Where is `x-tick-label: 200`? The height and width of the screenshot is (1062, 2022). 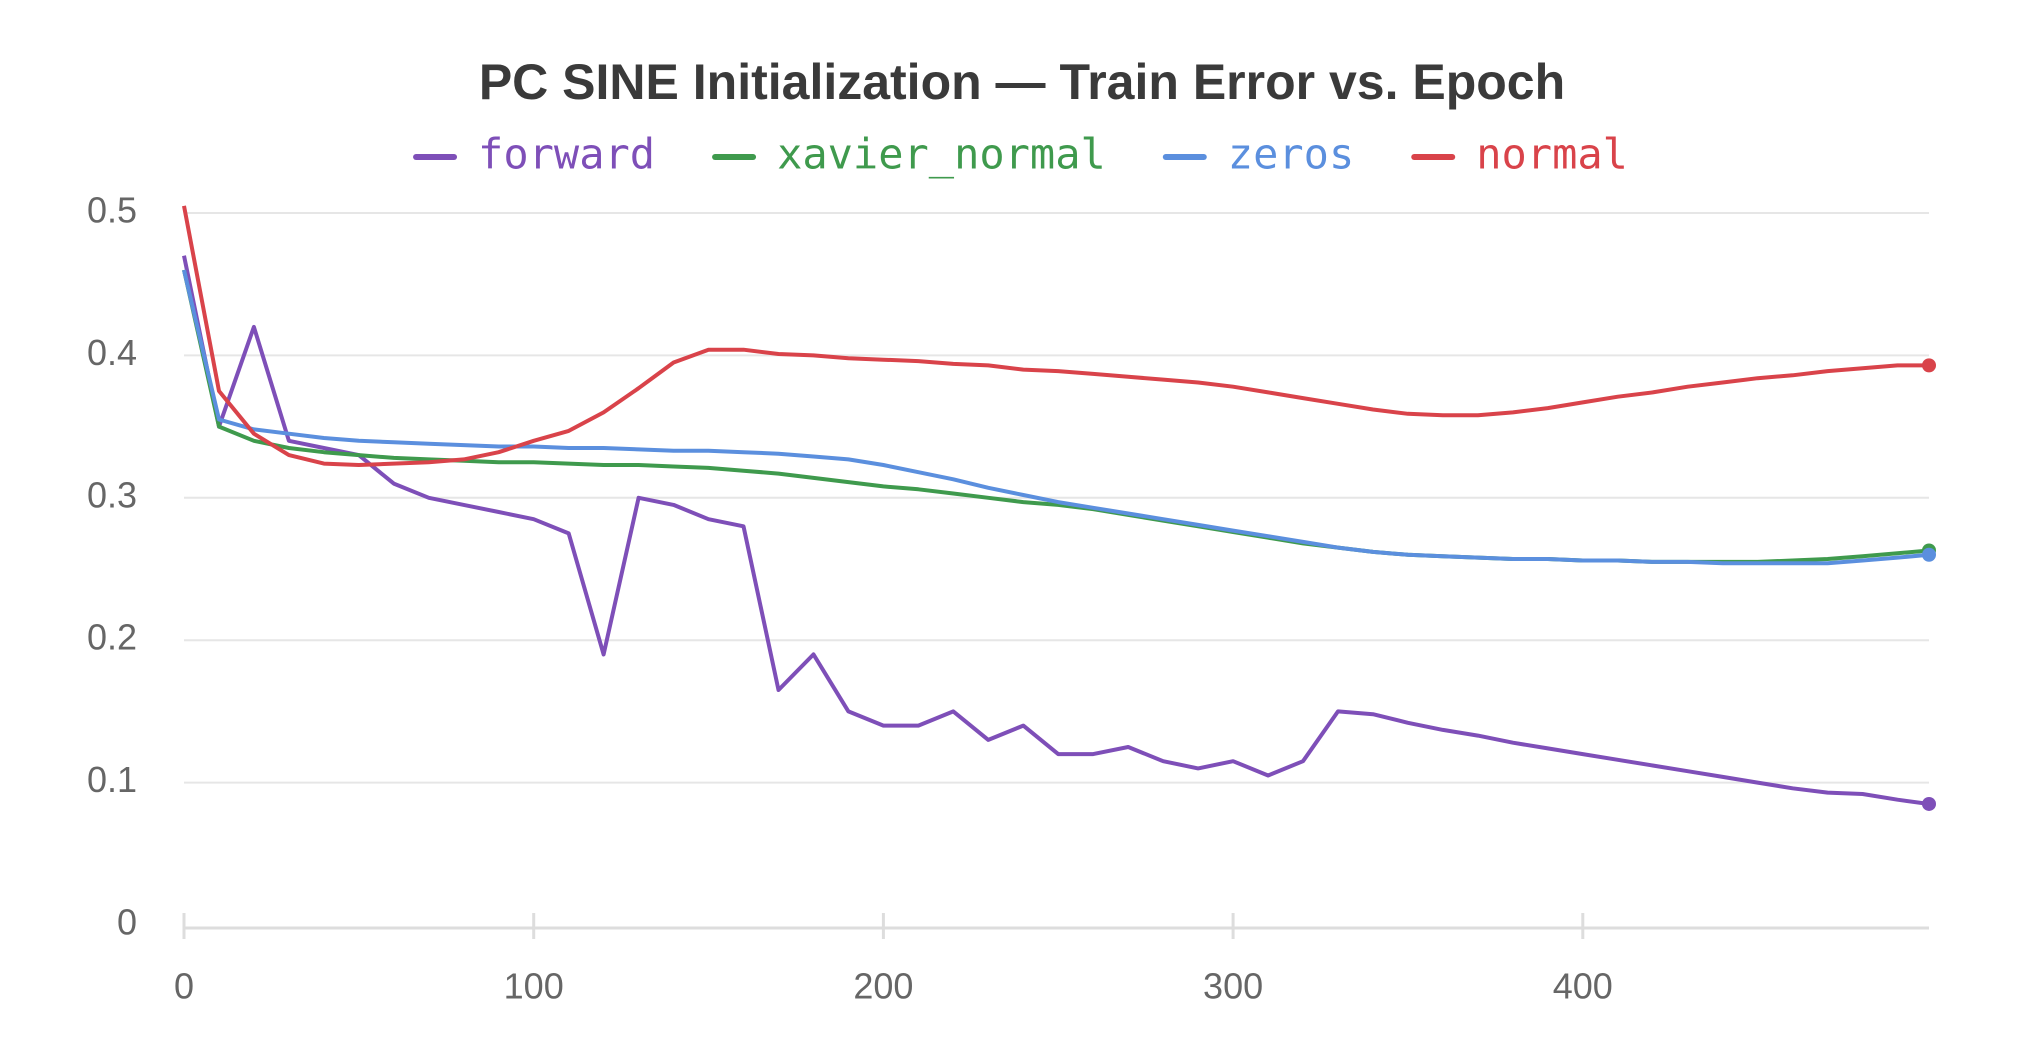 x-tick-label: 200 is located at coordinates (883, 986).